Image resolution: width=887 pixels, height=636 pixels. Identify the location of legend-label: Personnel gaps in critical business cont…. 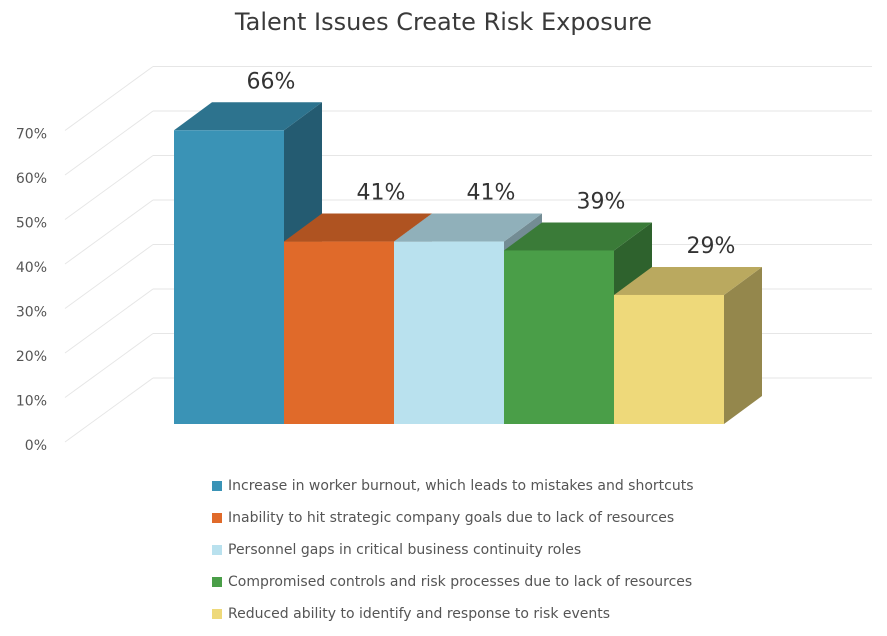
(405, 550).